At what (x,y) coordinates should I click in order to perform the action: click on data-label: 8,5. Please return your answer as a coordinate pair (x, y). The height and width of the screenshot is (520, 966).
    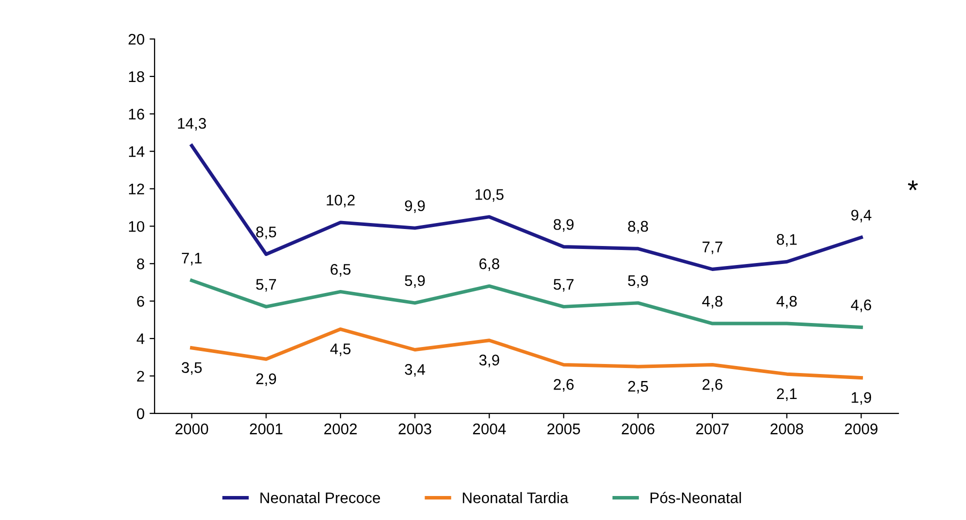
    Looking at the image, I should click on (266, 233).